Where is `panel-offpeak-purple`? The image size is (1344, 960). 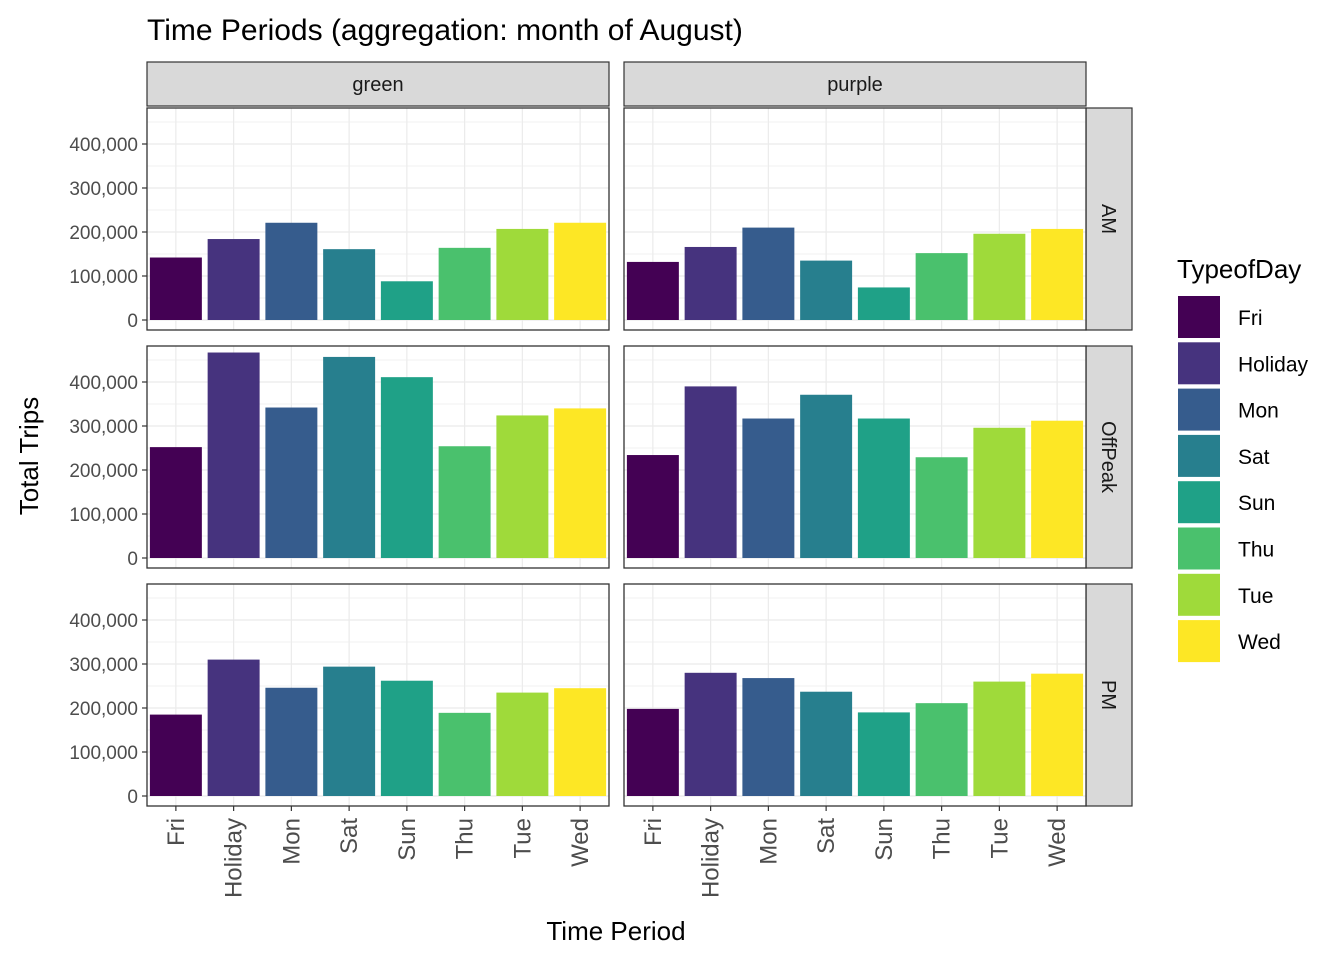 panel-offpeak-purple is located at coordinates (855, 457).